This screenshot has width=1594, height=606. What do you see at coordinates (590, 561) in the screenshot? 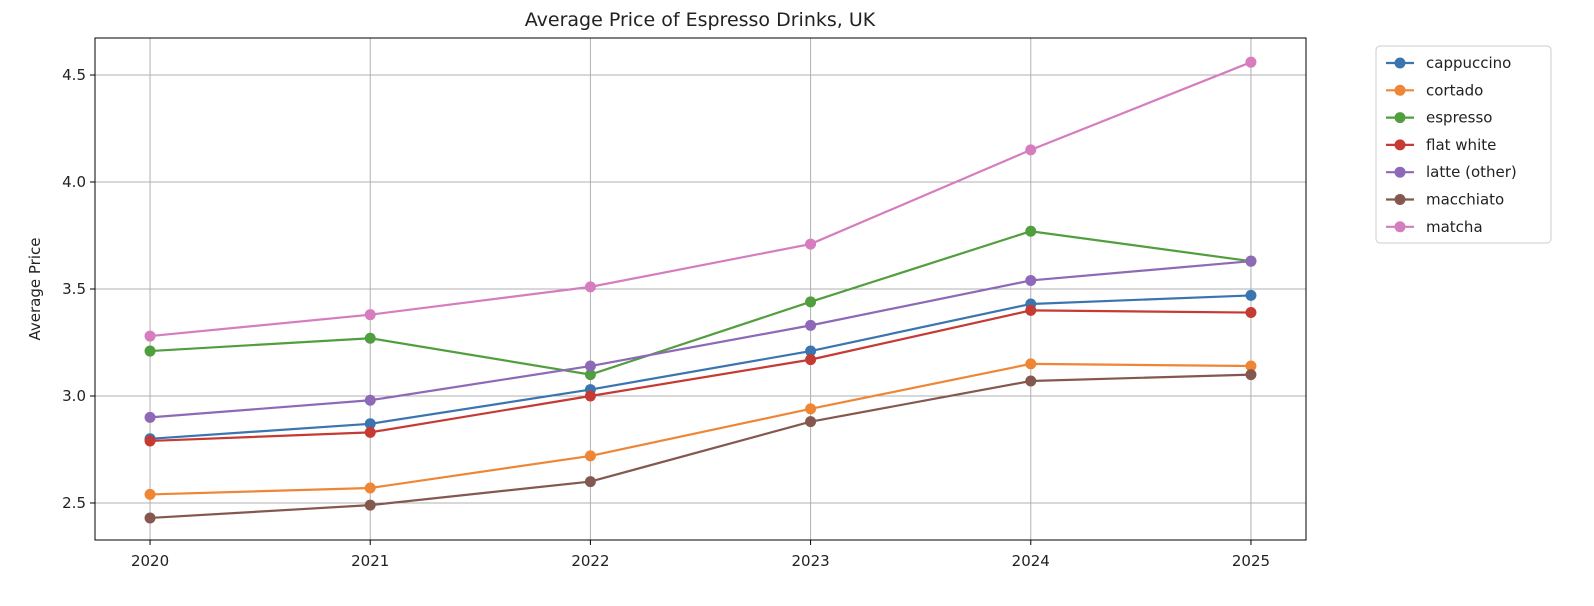
I see `x-tick-label: 2022` at bounding box center [590, 561].